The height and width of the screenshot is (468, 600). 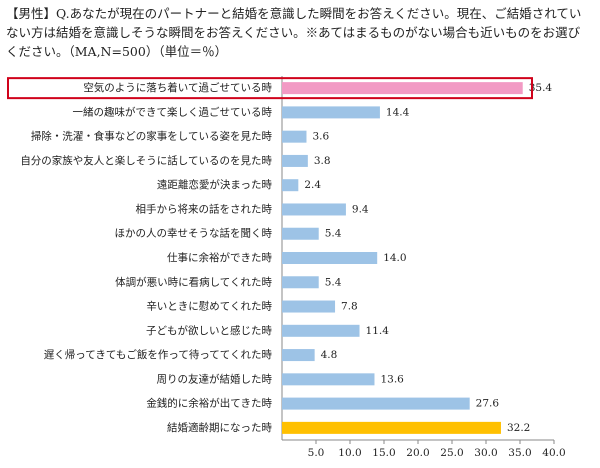 What do you see at coordinates (329, 355) in the screenshot?
I see `value-label: 4.8` at bounding box center [329, 355].